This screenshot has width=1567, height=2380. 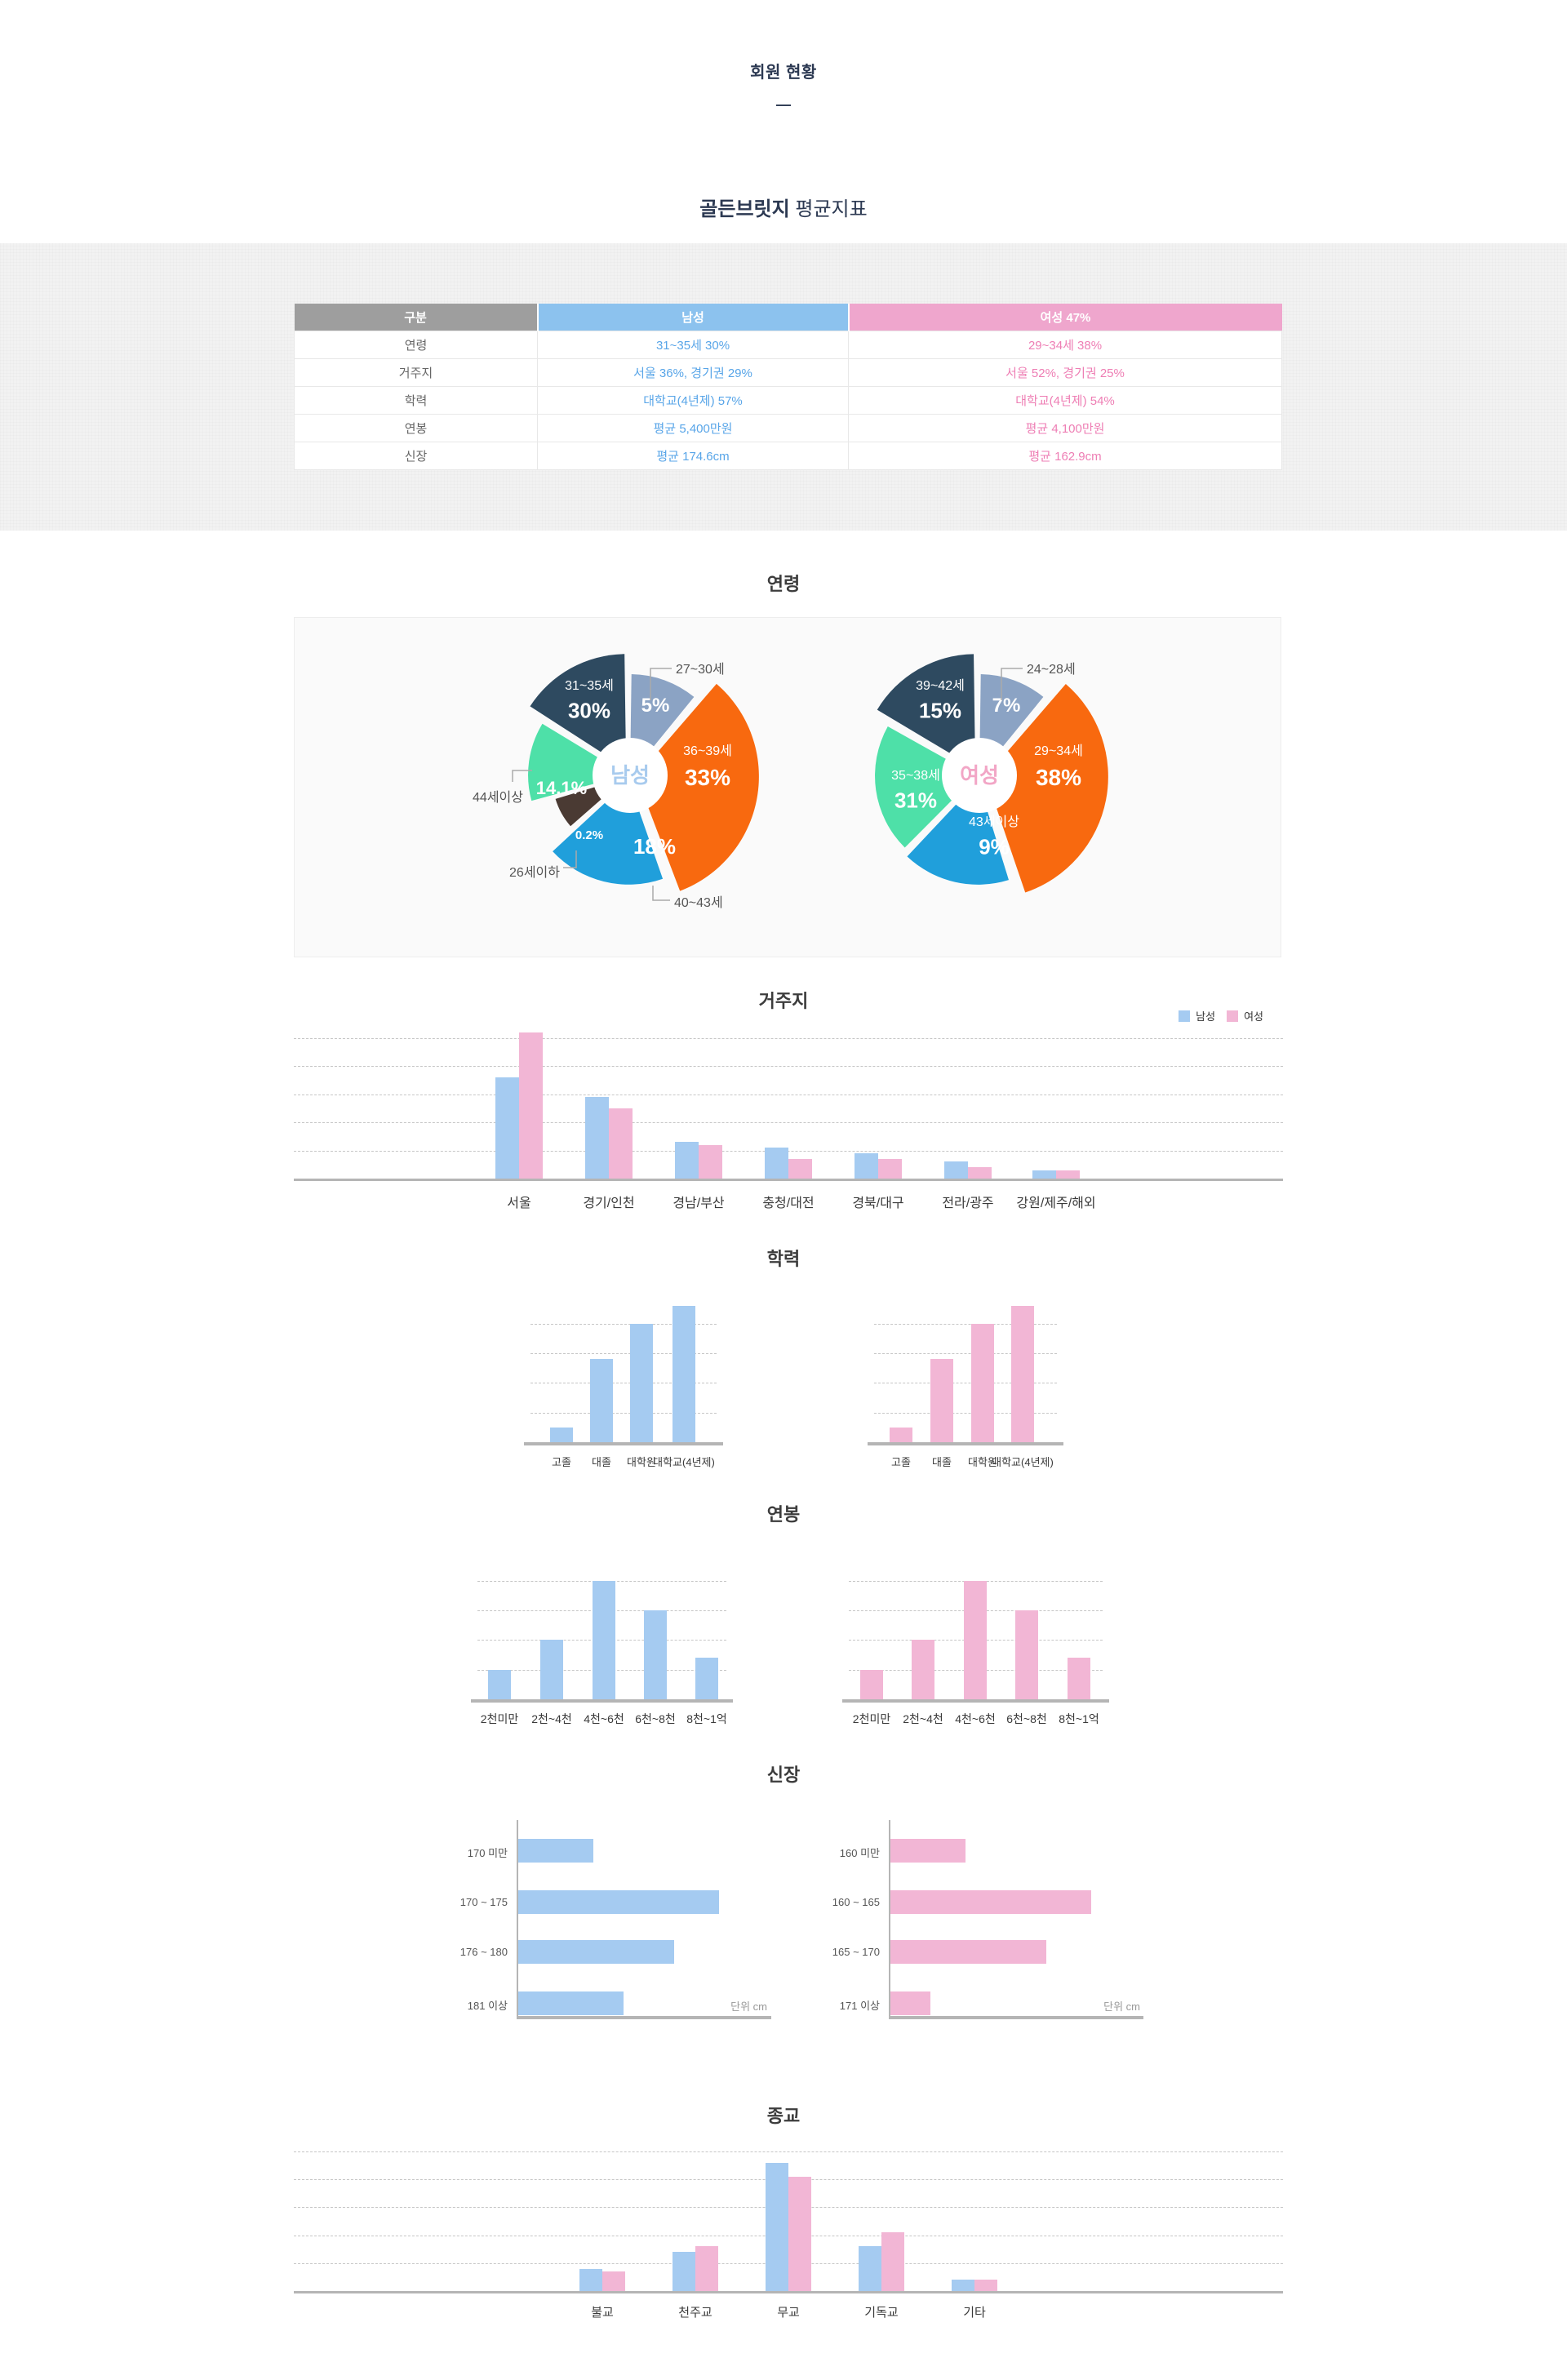 What do you see at coordinates (589, 686) in the screenshot?
I see `slice-range-label: 31~35세` at bounding box center [589, 686].